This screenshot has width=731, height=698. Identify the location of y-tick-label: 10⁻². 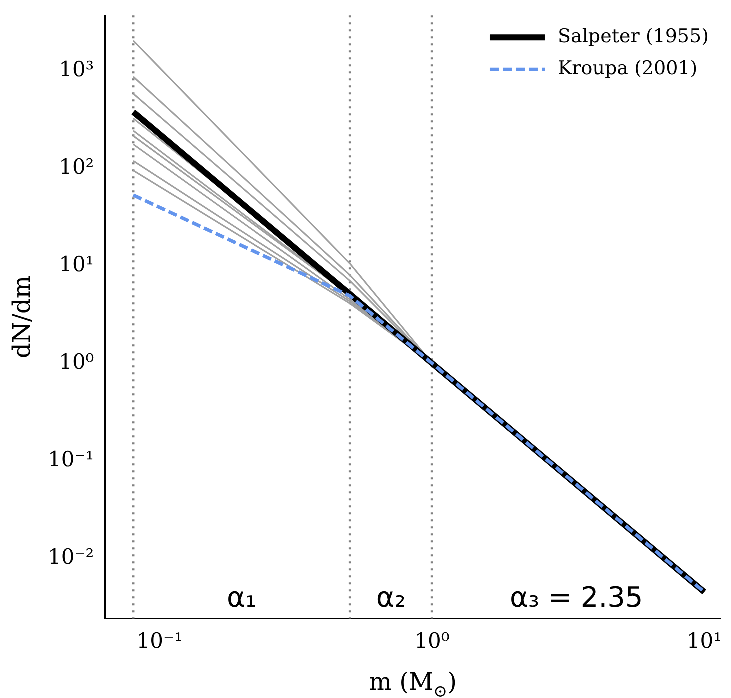
(71, 556).